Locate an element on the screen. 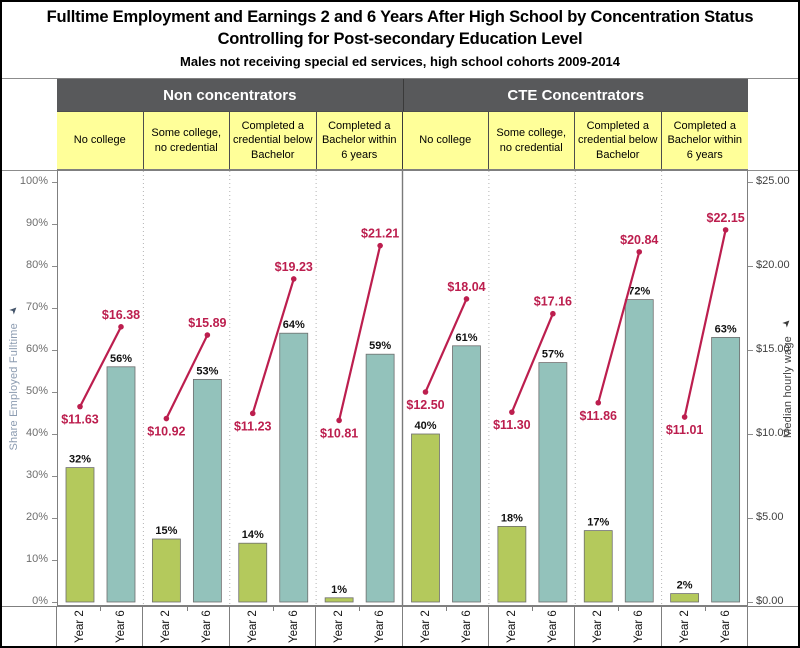 This screenshot has width=800, height=648. y-axis-tick-label: 20% is located at coordinates (36, 517).